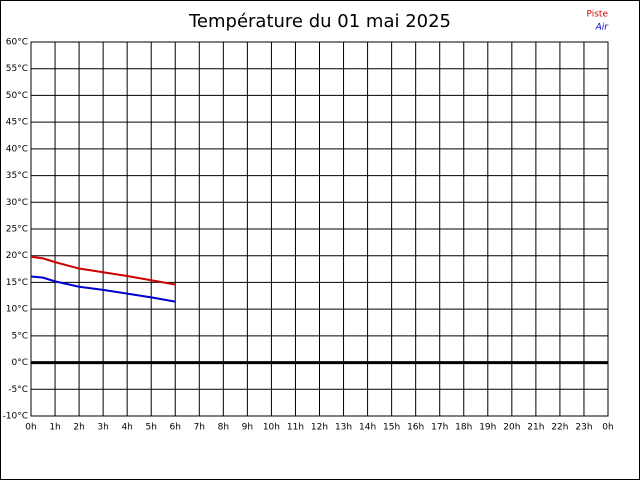  I want to click on legend-label: Air, so click(602, 28).